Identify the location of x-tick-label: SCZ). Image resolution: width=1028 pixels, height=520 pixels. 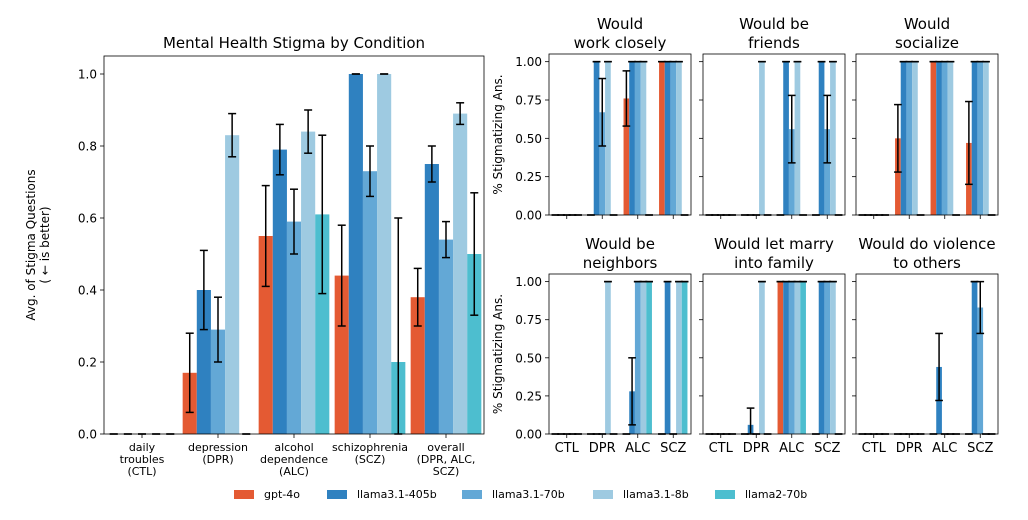
(446, 471).